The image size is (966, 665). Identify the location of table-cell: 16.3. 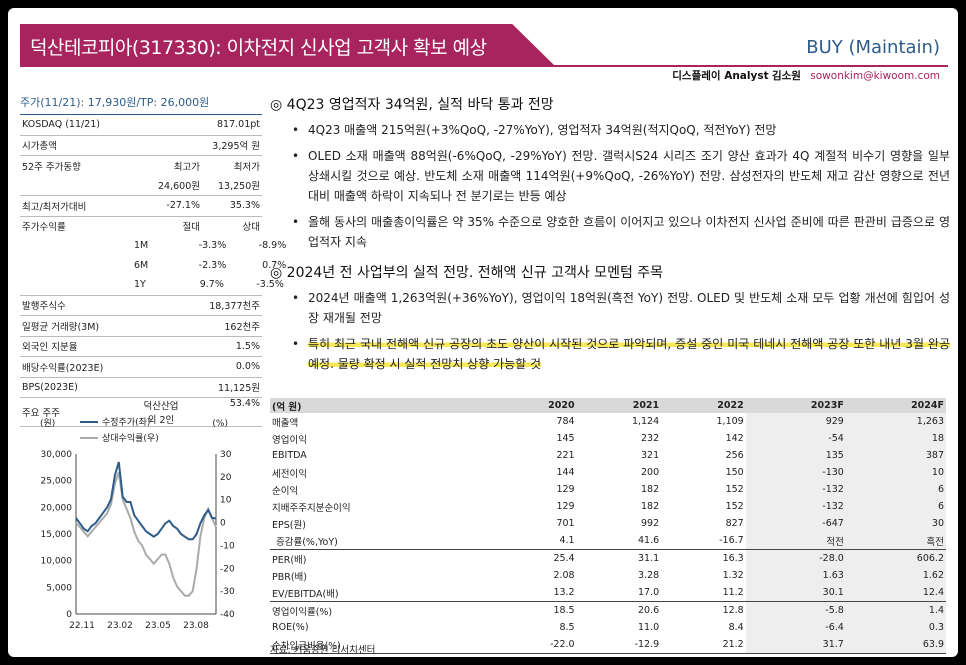
(703, 558).